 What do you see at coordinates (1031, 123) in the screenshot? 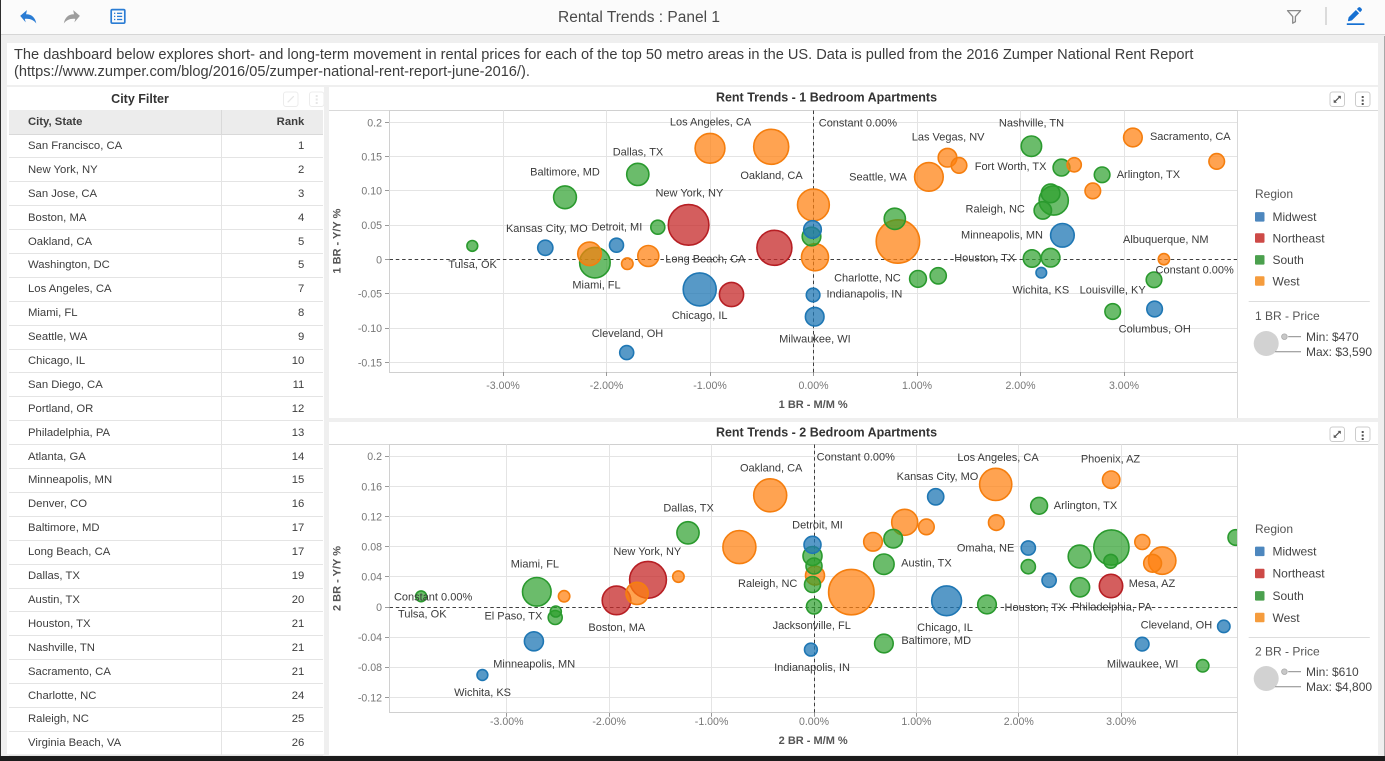
I see `svg-text: Nashville, TN` at bounding box center [1031, 123].